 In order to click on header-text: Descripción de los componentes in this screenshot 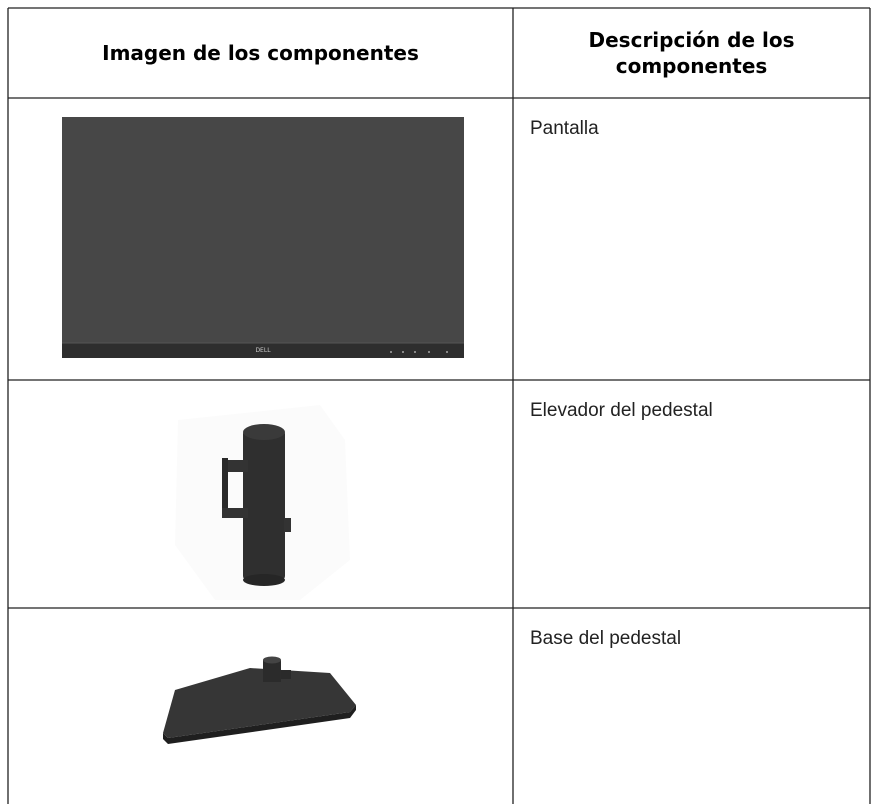, I will do `click(691, 53)`.